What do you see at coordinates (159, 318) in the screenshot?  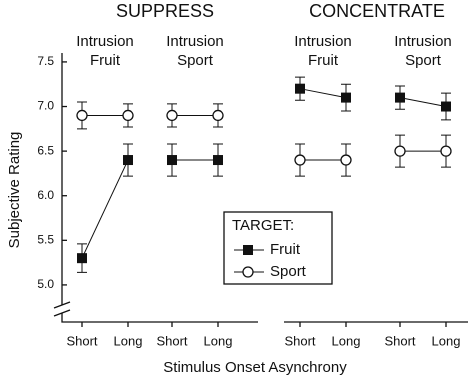 I see `x-axis-left` at bounding box center [159, 318].